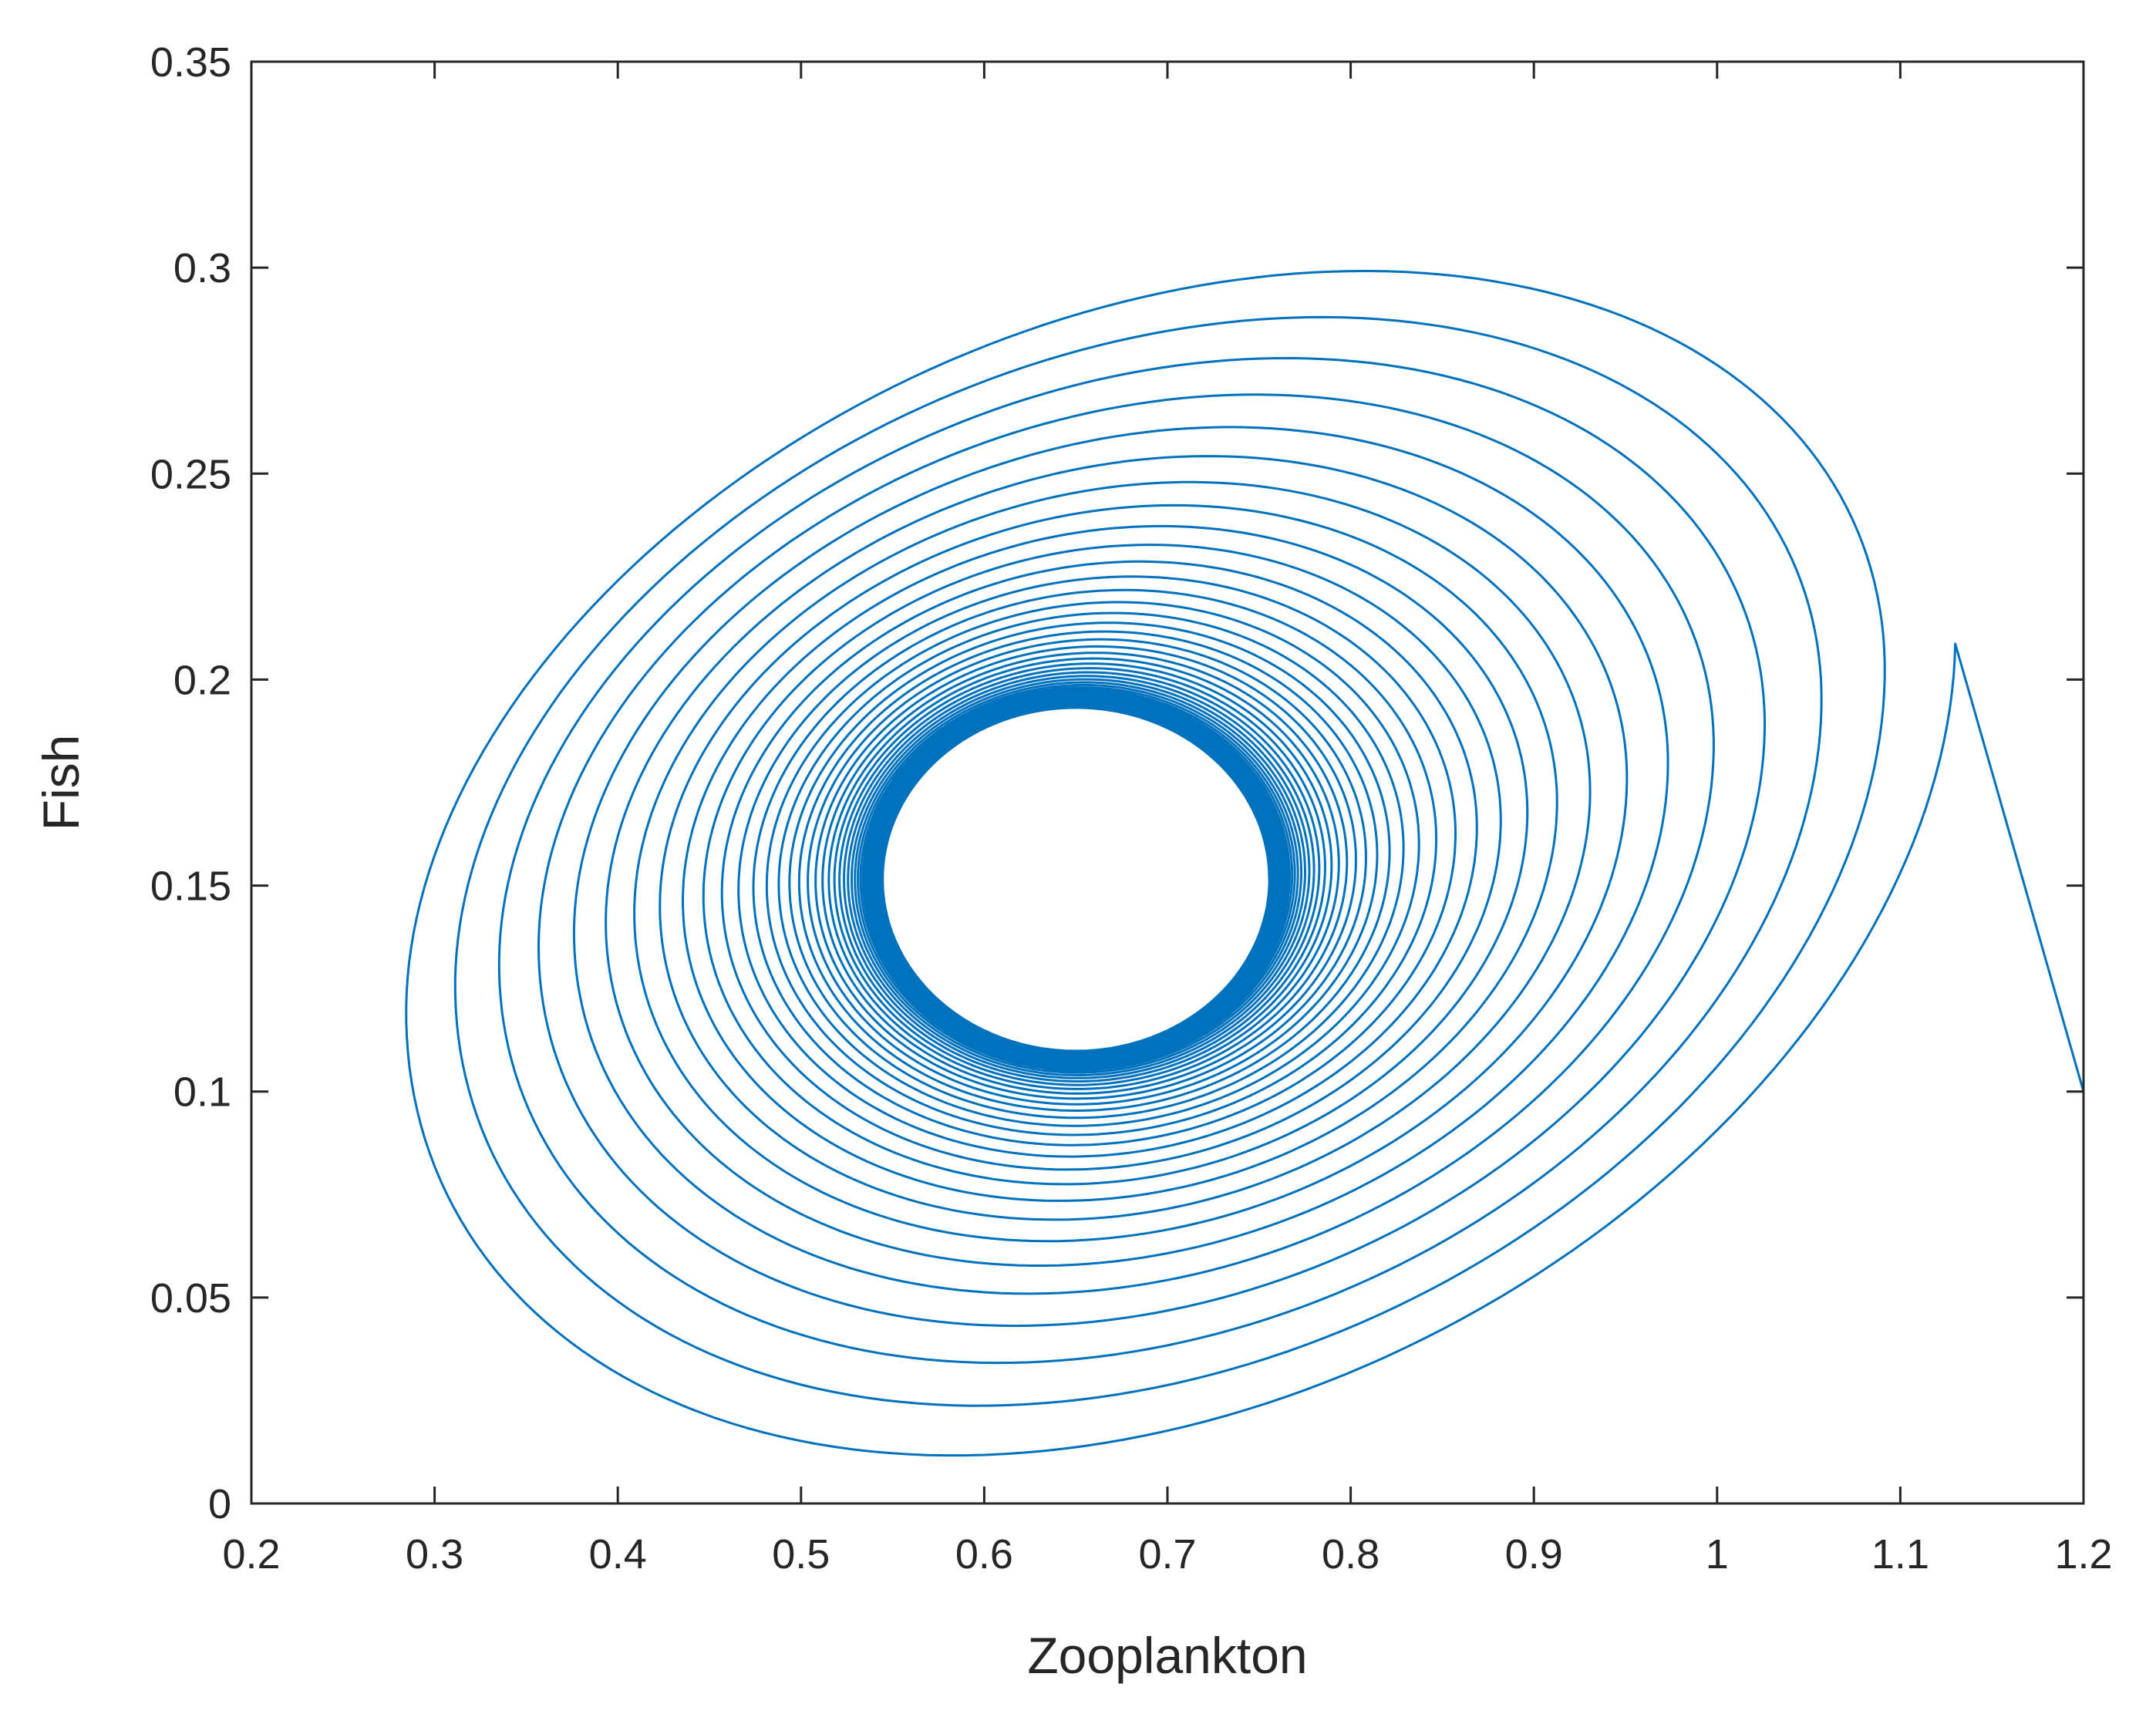  I want to click on x-tick-label: 1, so click(1718, 1555).